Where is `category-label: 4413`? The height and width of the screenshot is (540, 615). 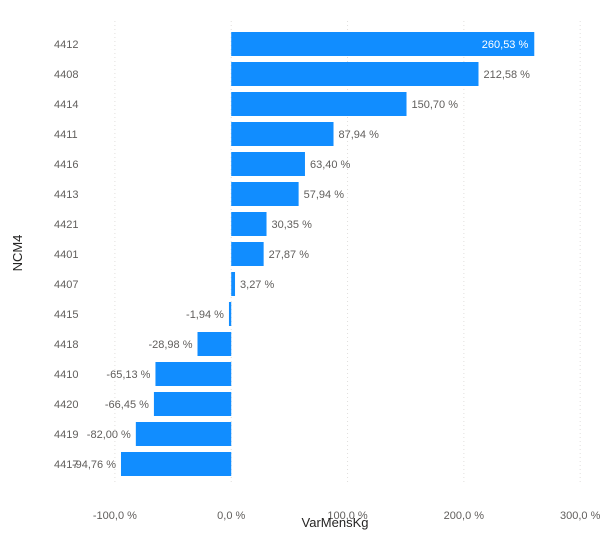 category-label: 4413 is located at coordinates (66, 195).